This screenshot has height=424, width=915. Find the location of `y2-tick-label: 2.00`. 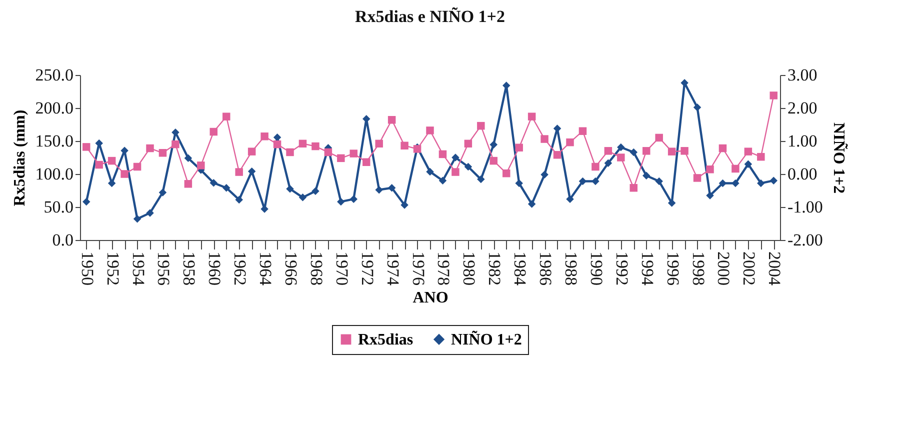

y2-tick-label: 2.00 is located at coordinates (803, 108).